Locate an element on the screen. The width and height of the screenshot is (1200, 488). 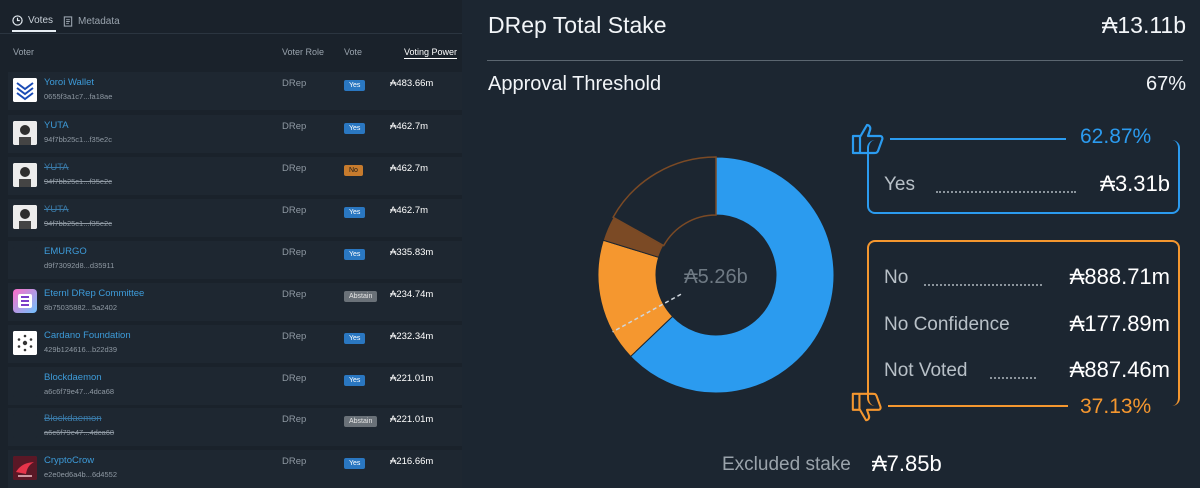
voter-id: 429b124616...b22d39 is located at coordinates (80, 349).